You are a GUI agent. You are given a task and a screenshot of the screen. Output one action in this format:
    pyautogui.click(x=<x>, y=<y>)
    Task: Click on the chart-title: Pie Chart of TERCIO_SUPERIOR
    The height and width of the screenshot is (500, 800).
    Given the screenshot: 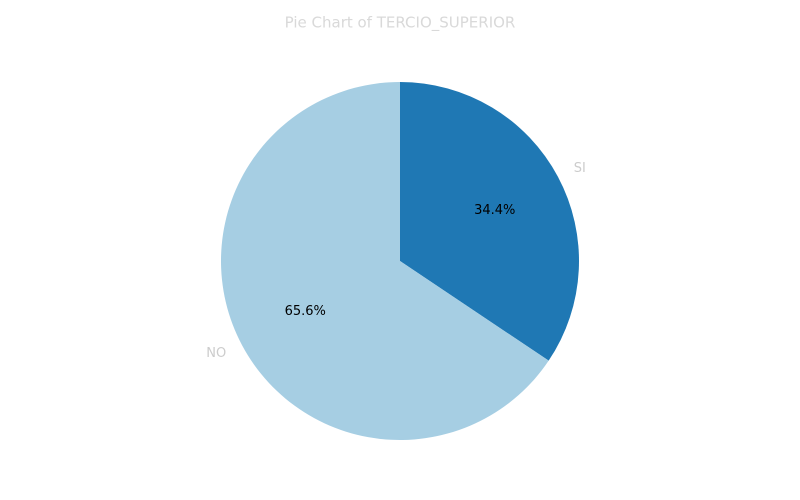 What is the action you would take?
    pyautogui.click(x=400, y=23)
    